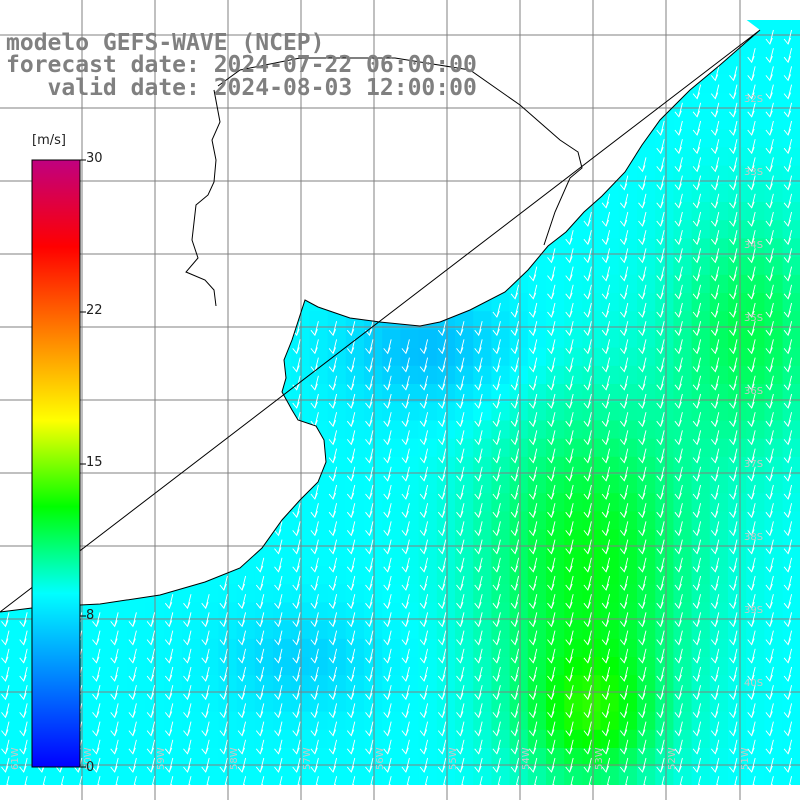 The image size is (800, 800). I want to click on longitude-label: 61W, so click(15, 758).